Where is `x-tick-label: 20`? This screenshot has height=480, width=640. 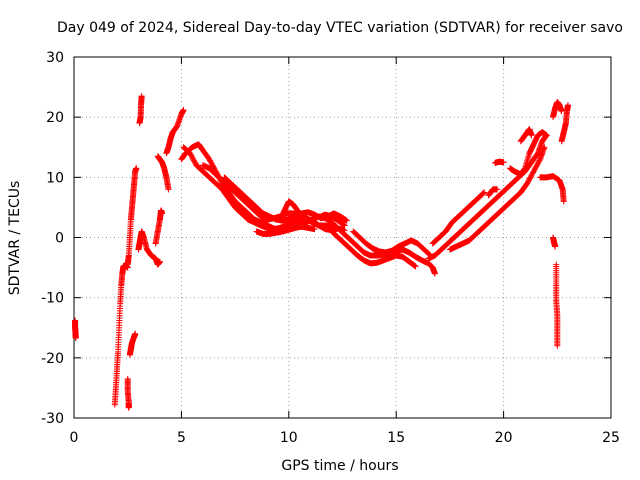
x-tick-label: 20 is located at coordinates (504, 438).